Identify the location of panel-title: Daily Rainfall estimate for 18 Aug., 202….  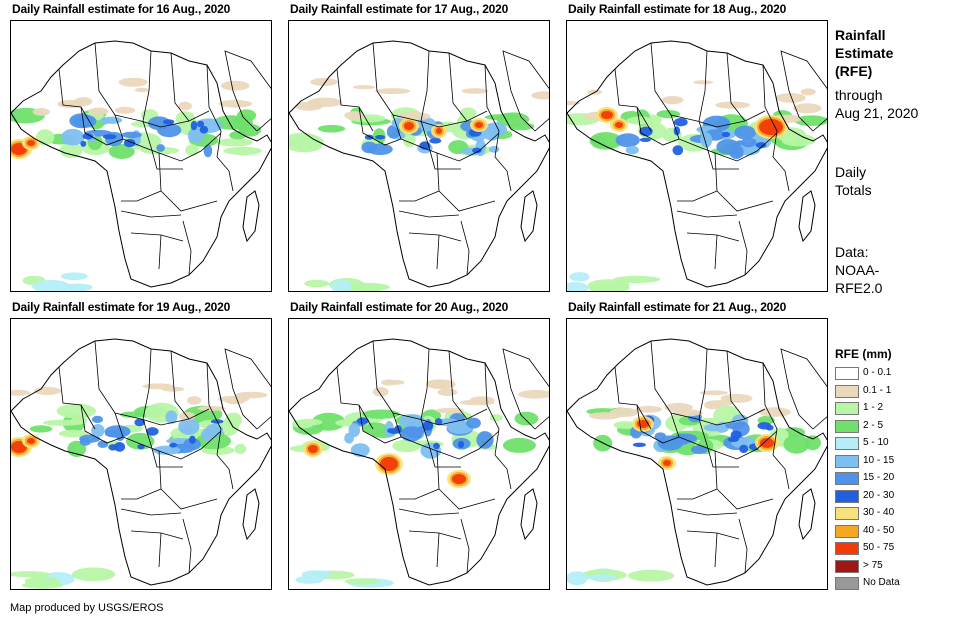
(677, 9).